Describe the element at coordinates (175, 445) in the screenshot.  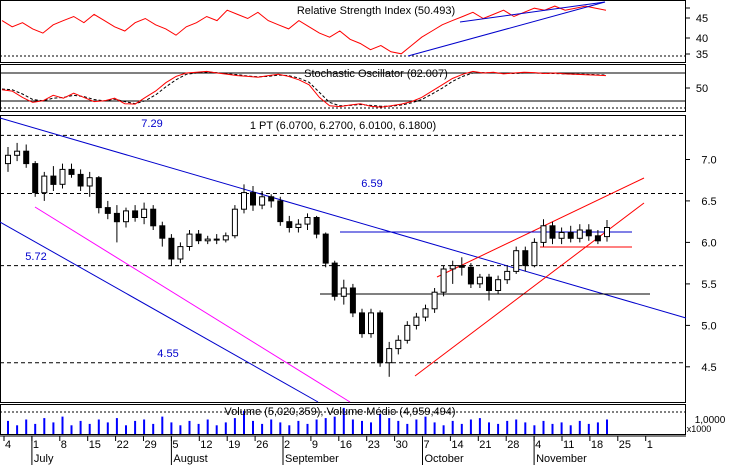
I see `x-tick-label: 5` at that location.